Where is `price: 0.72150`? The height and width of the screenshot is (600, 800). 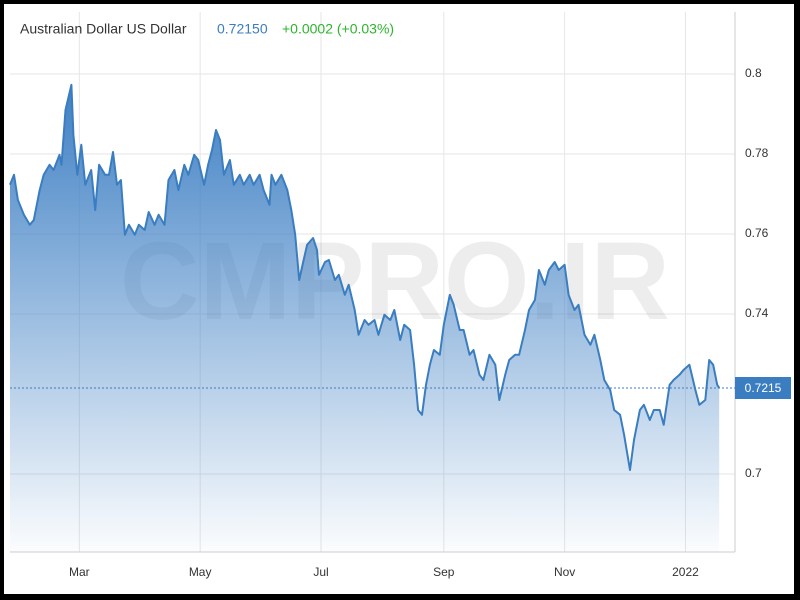 price: 0.72150 is located at coordinates (242, 29).